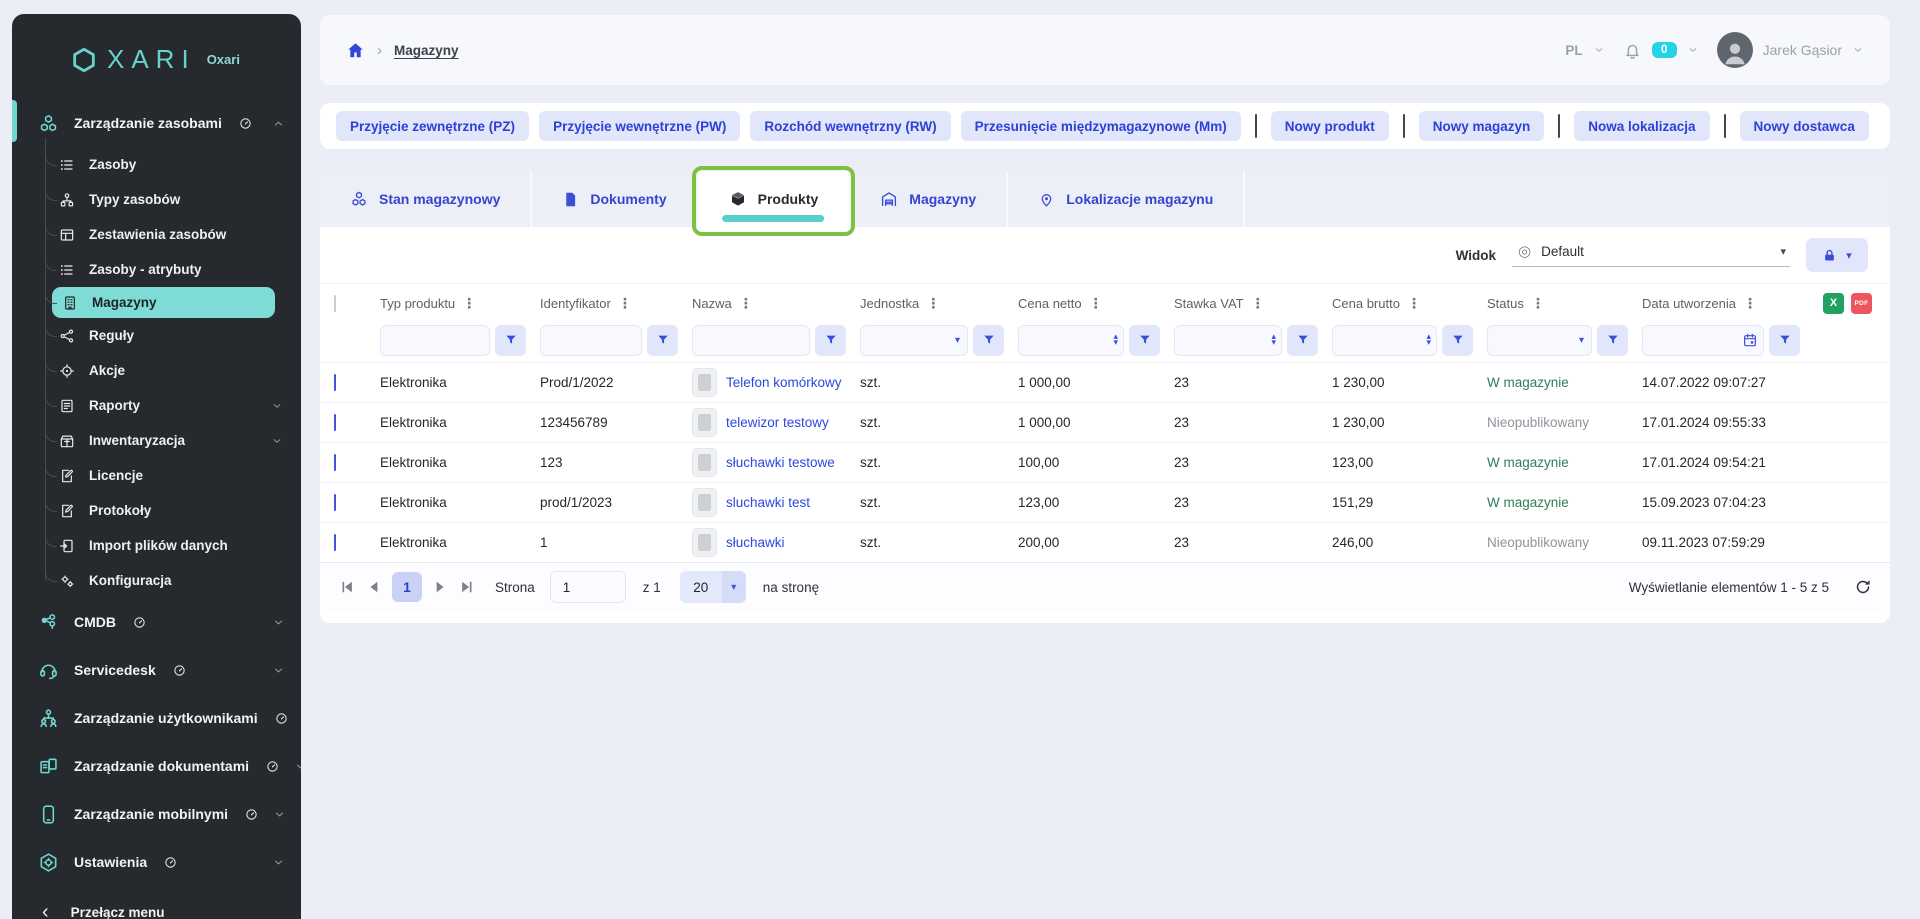  Describe the element at coordinates (1209, 303) in the screenshot. I see `column-header-stawka-vat: Stawka VAT` at that location.